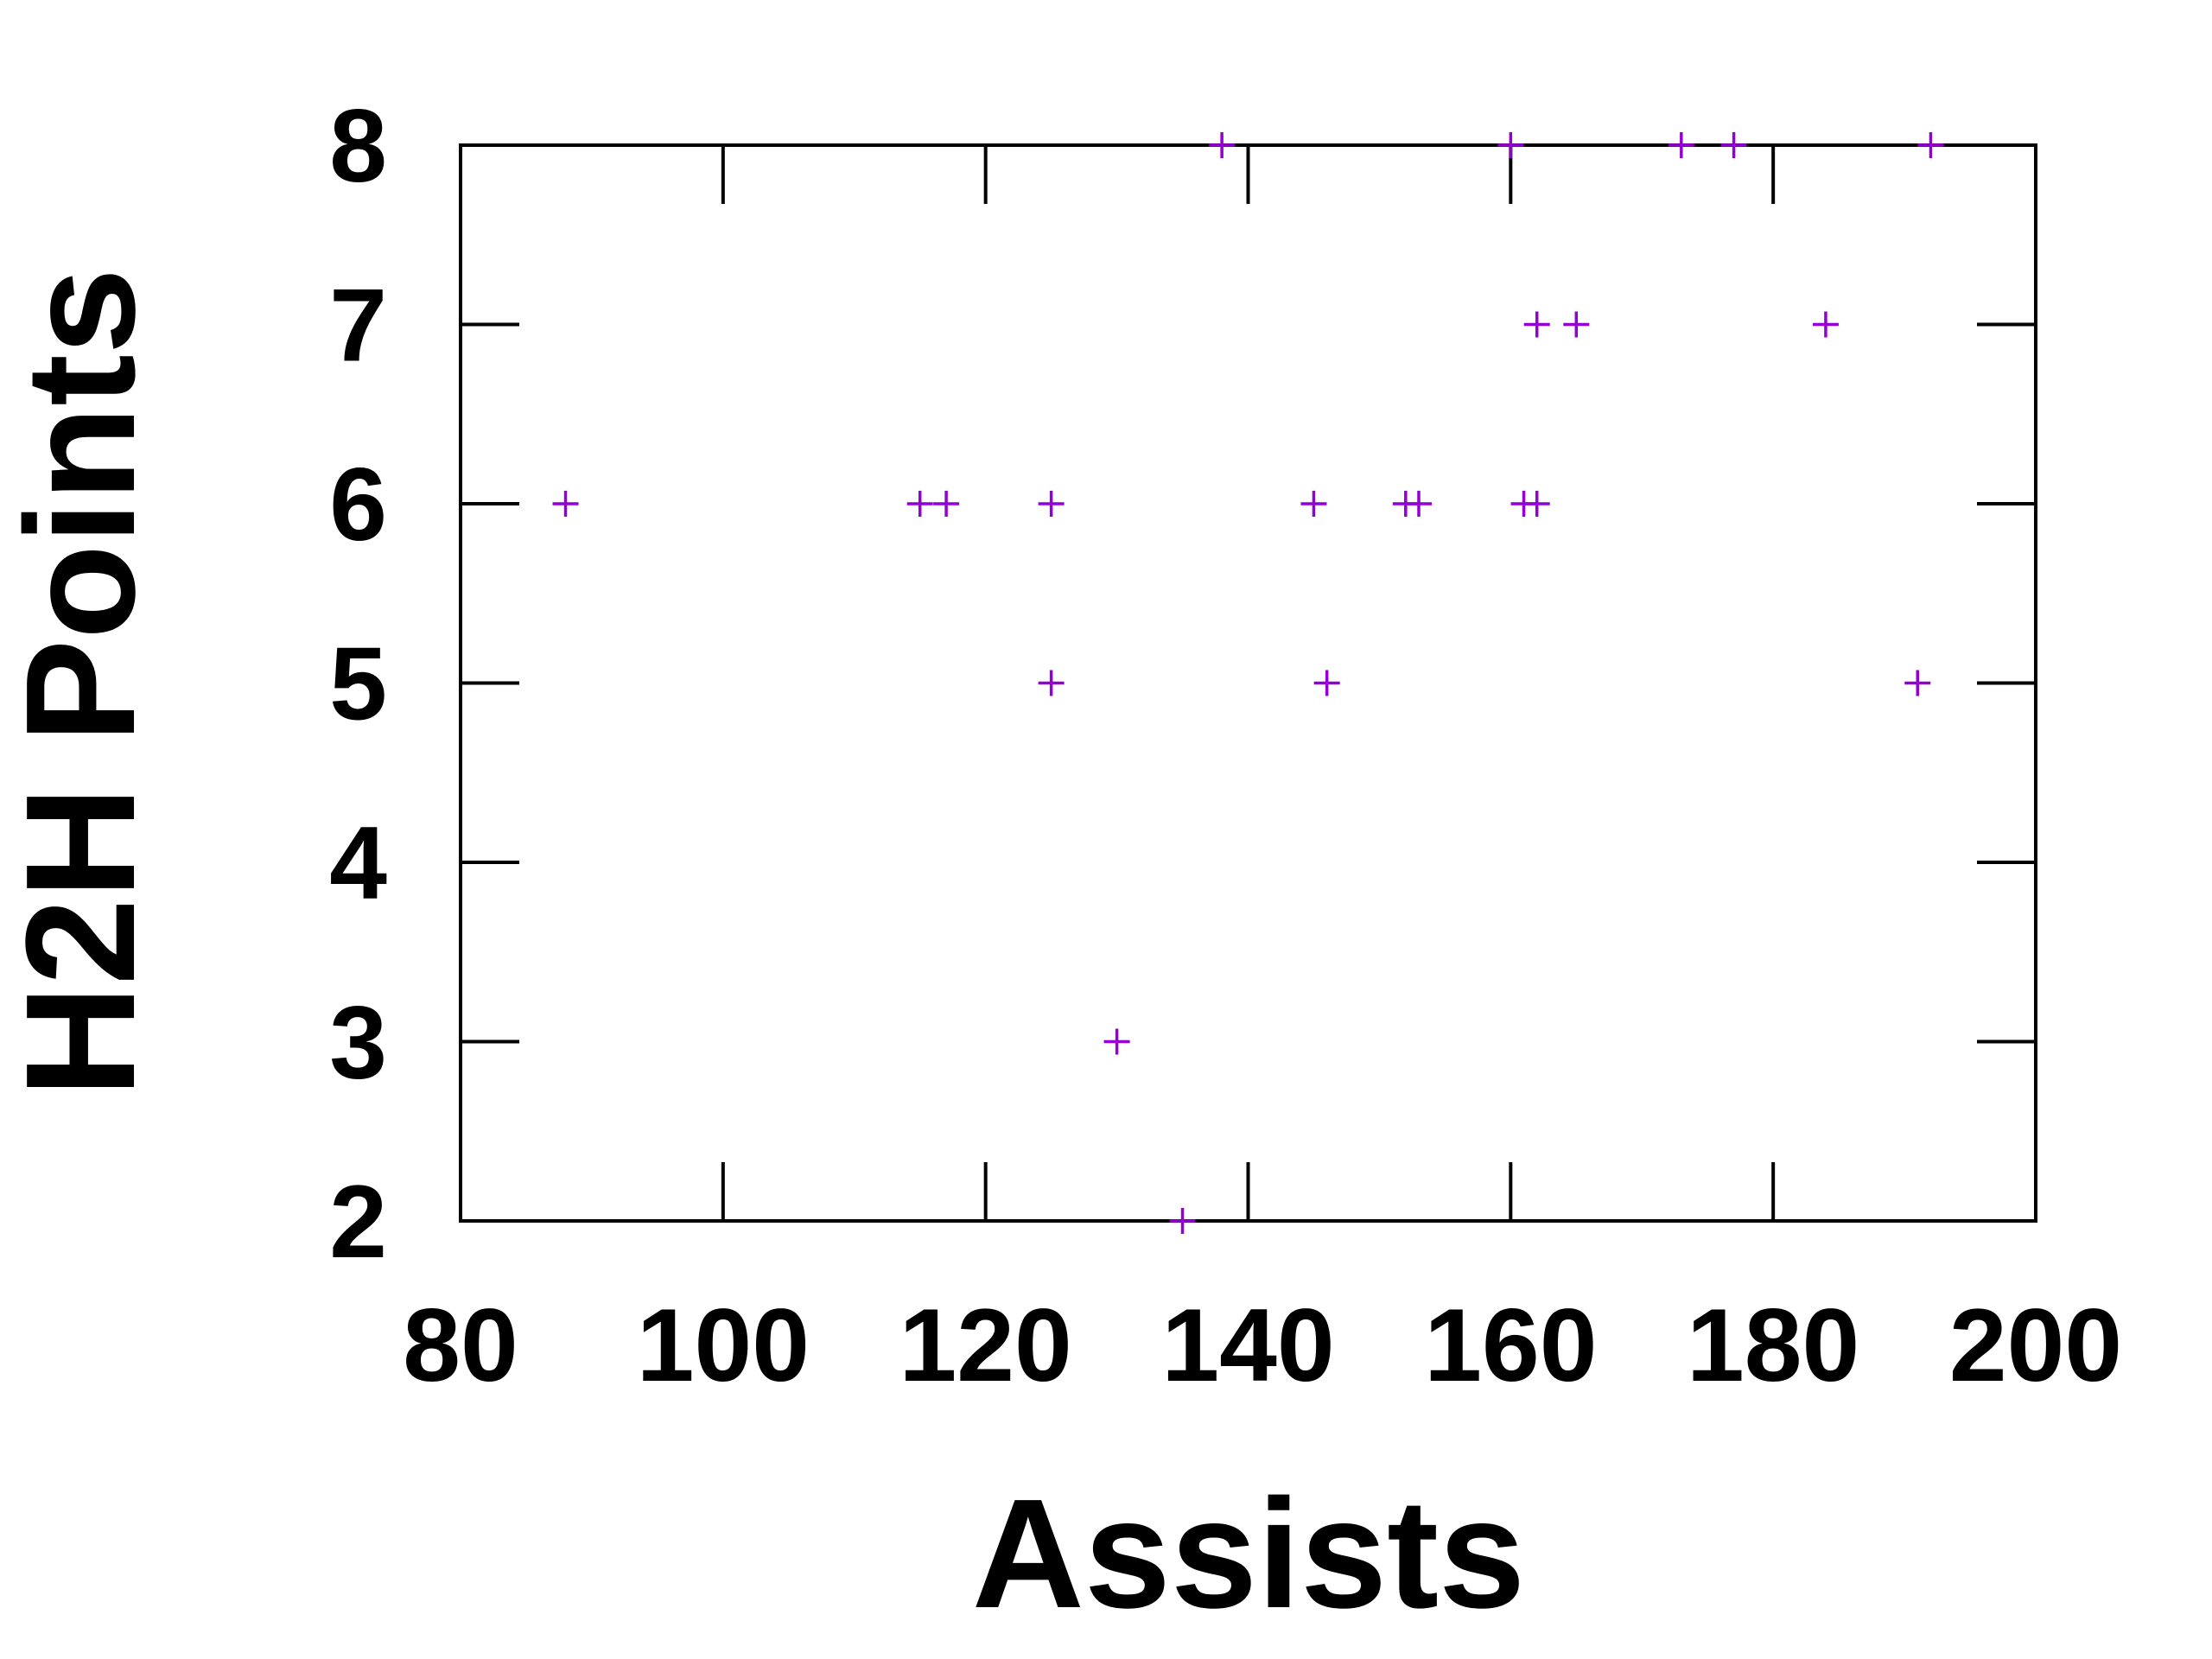 Image resolution: width=2212 pixels, height=1659 pixels. Describe the element at coordinates (358, 1043) in the screenshot. I see `y-tick-label: 3` at that location.